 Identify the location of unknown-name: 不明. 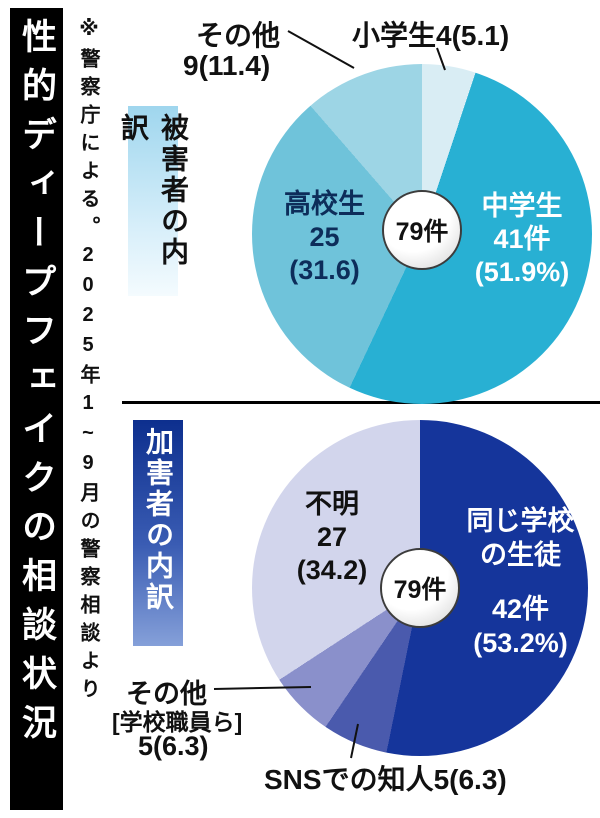
(332, 504).